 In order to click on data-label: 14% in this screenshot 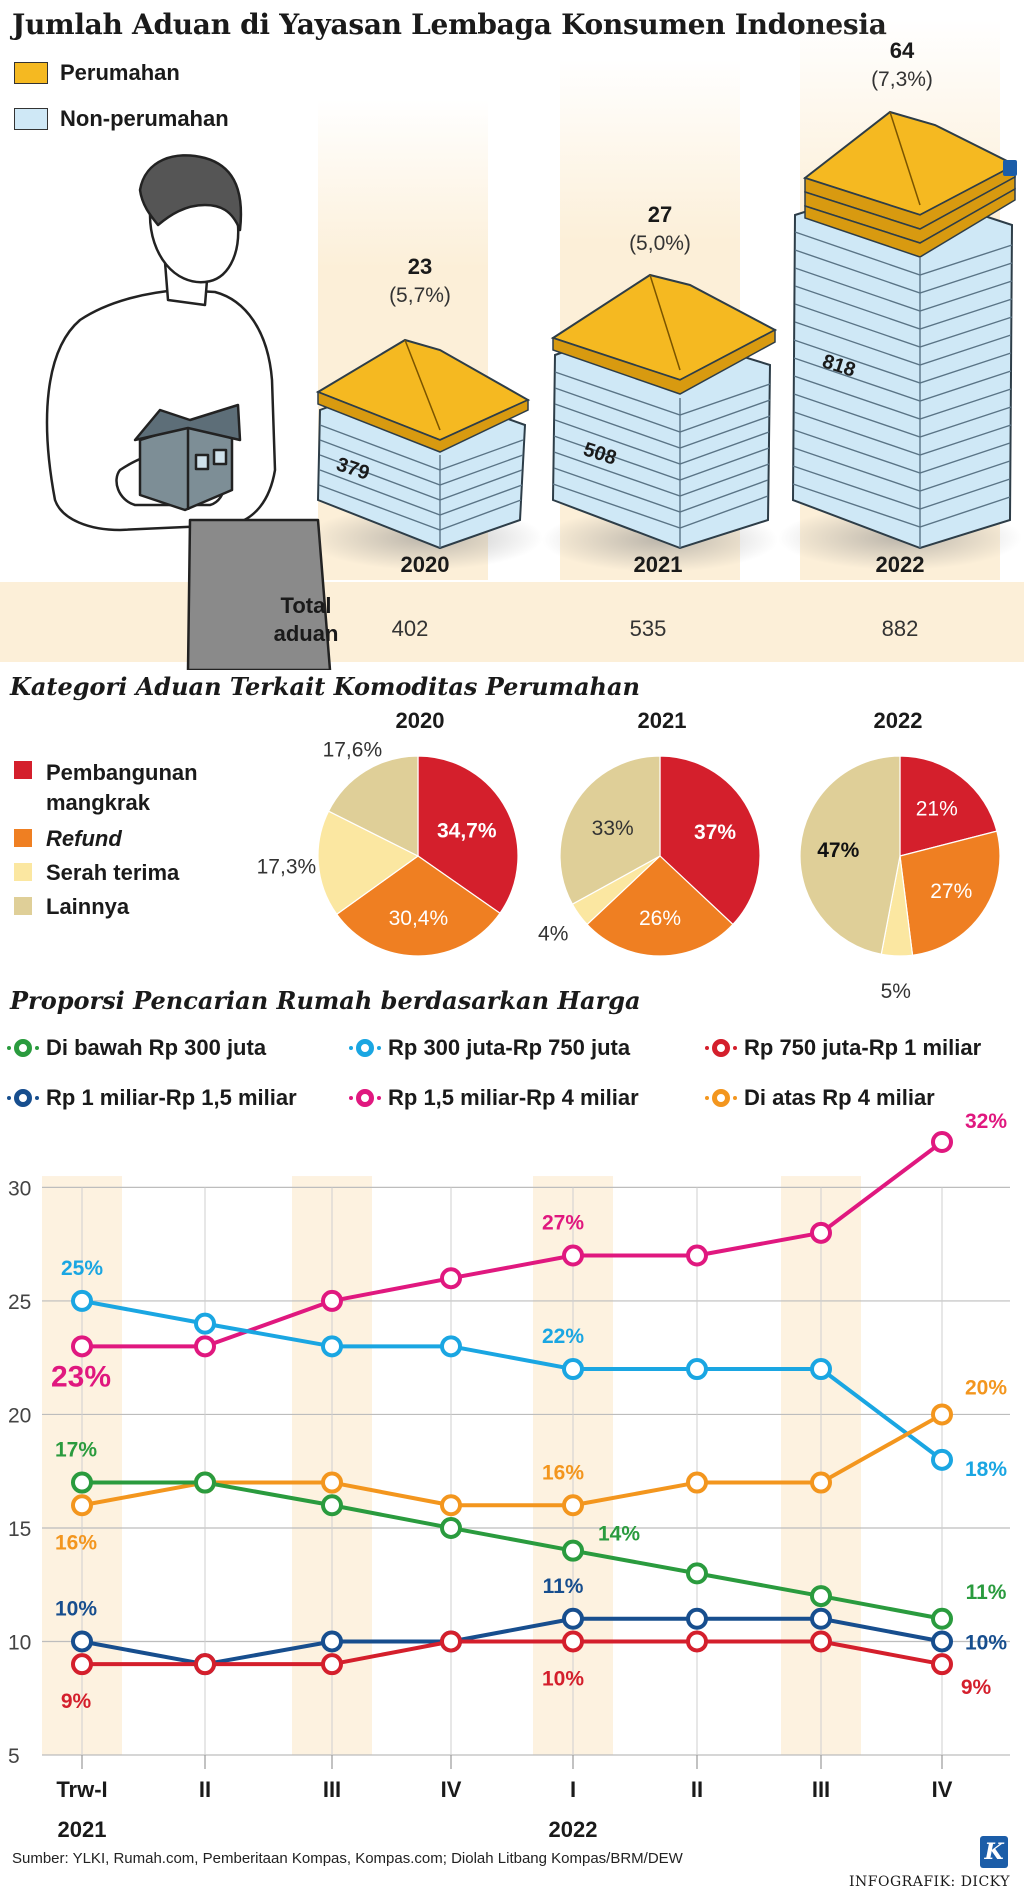, I will do `click(619, 1534)`.